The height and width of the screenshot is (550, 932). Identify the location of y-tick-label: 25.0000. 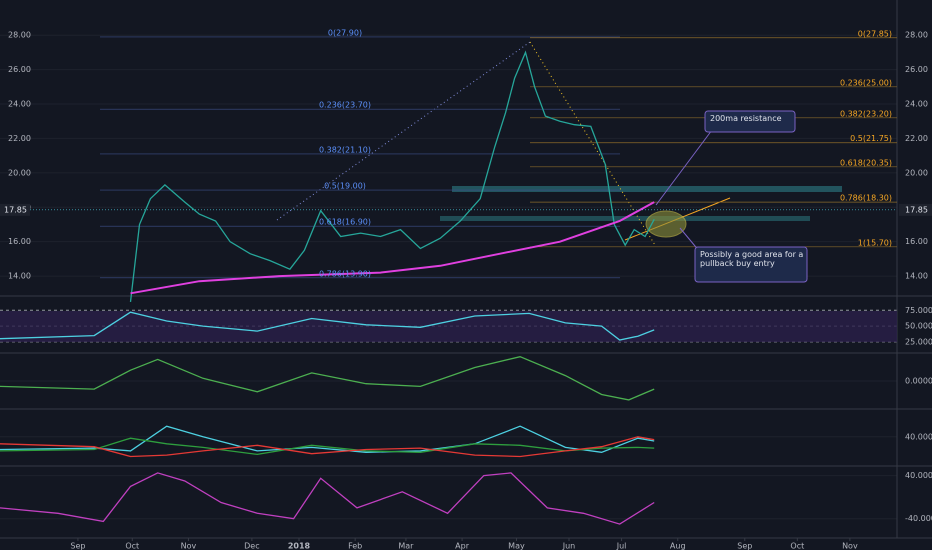
(918, 341).